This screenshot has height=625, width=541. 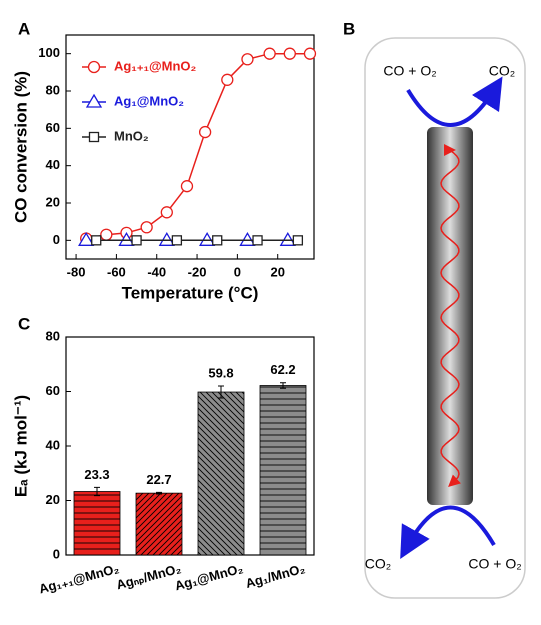 What do you see at coordinates (190, 292) in the screenshot?
I see `x-axis-label: Temperature (°C)` at bounding box center [190, 292].